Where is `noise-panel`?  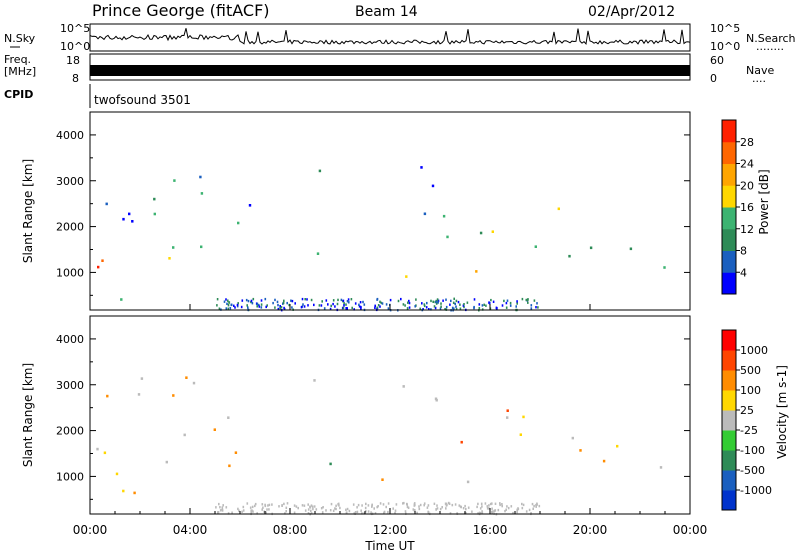 noise-panel is located at coordinates (390, 37).